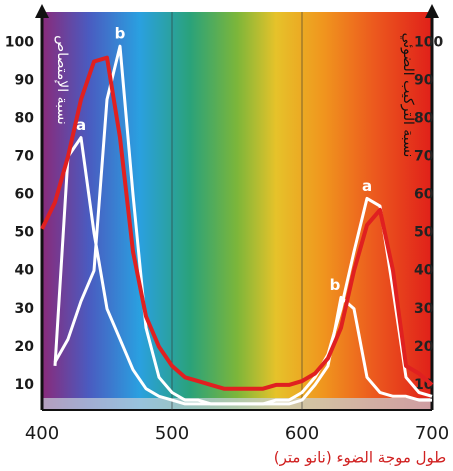  Describe the element at coordinates (25, 271) in the screenshot. I see `y-tick-label: 40` at that location.